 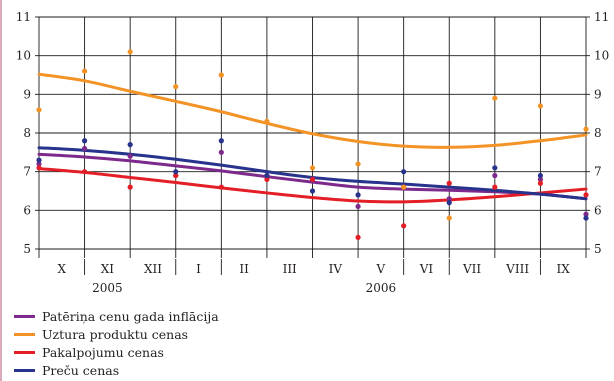 I want to click on y-axis-left: 5 6 7 8 9 10 11, so click(x=23, y=133).